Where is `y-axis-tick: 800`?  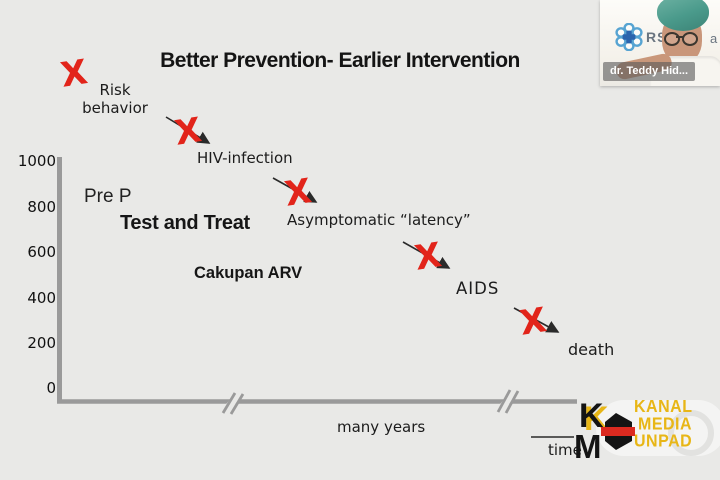
y-axis-tick: 800 is located at coordinates (41, 207).